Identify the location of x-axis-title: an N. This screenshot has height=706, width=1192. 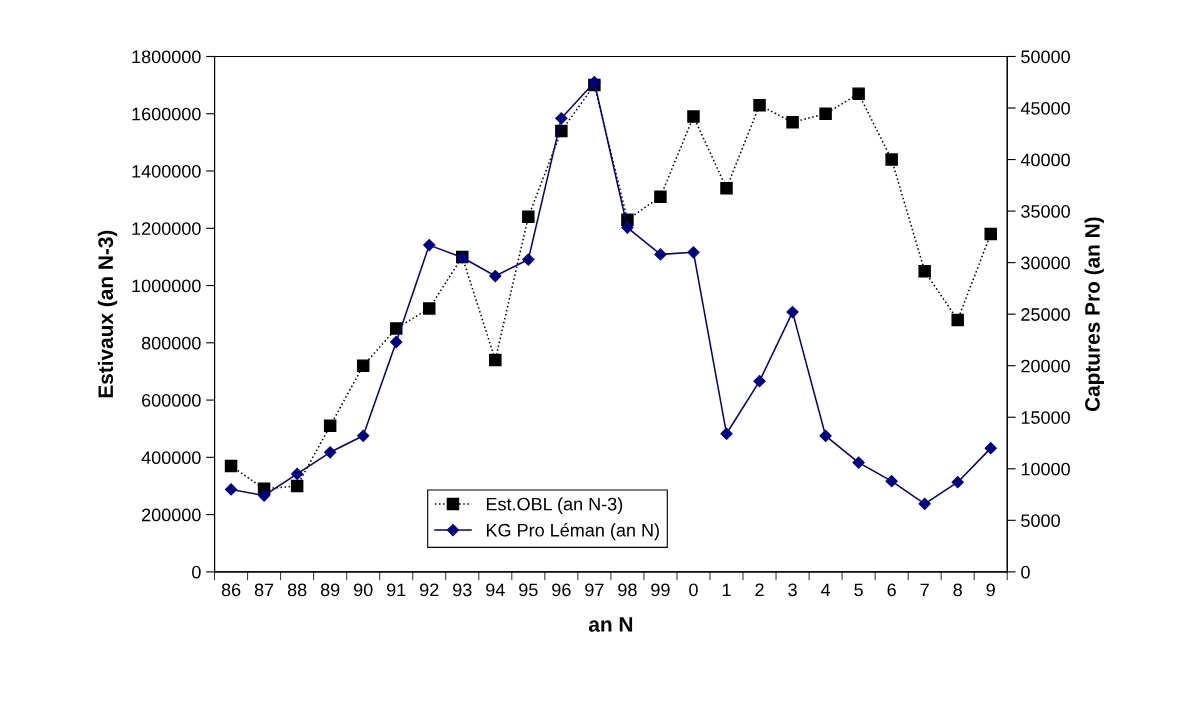
(610, 624).